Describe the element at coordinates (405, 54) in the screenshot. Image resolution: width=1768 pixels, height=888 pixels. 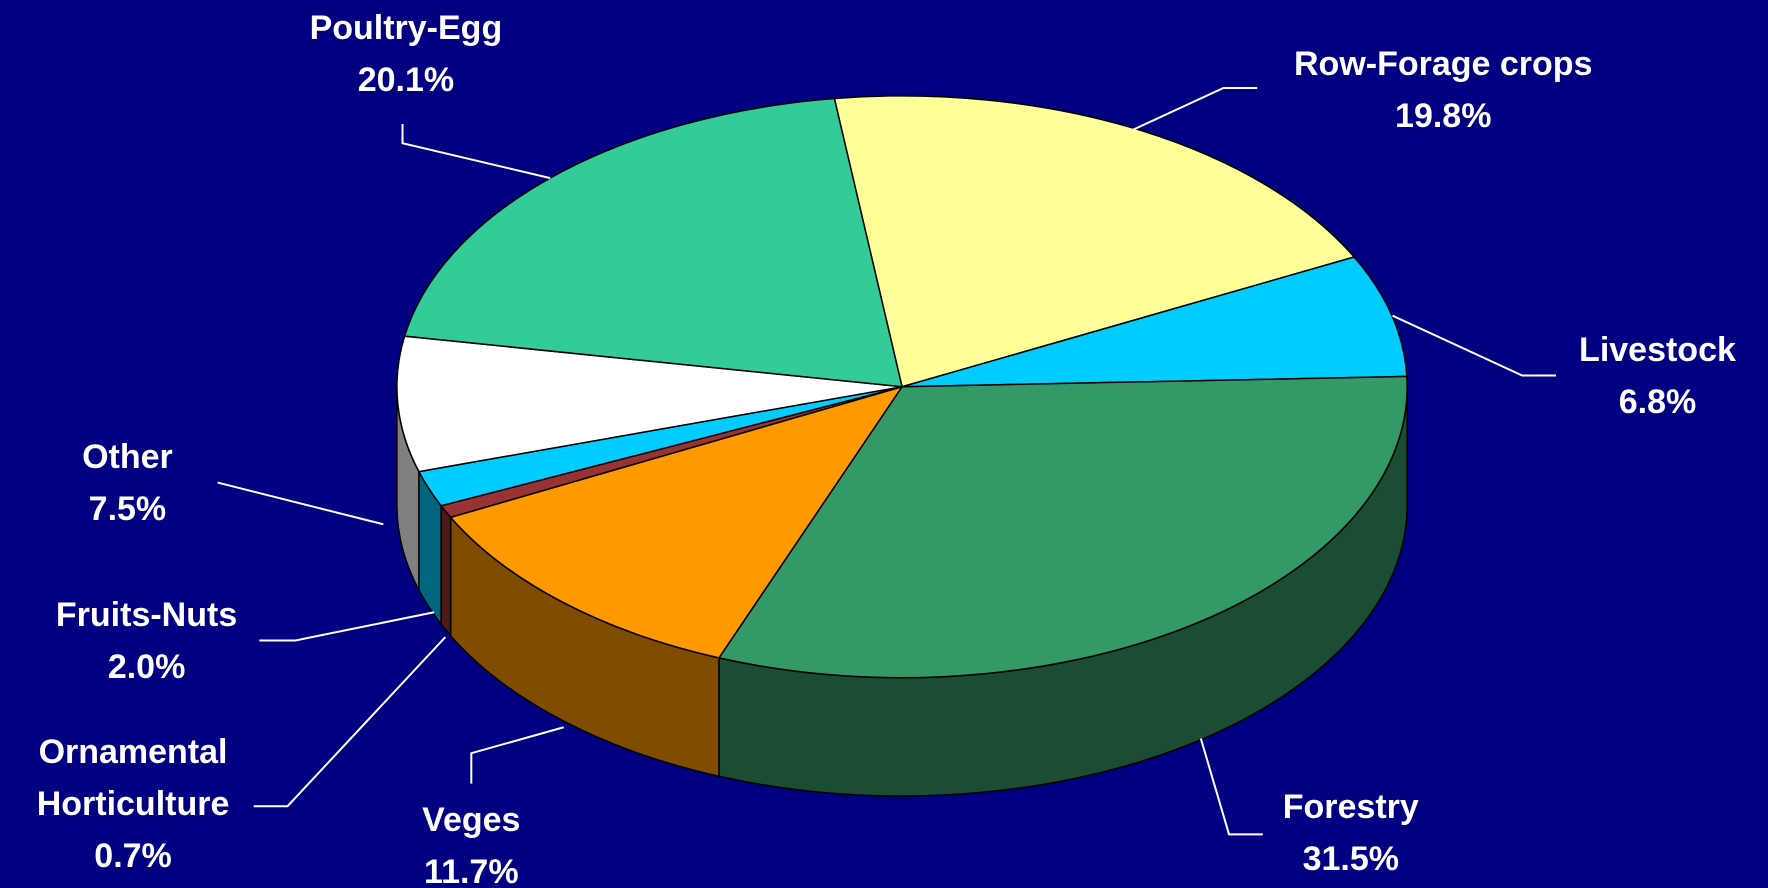
I see `slice-label: Poultry-Egg 20.1%` at that location.